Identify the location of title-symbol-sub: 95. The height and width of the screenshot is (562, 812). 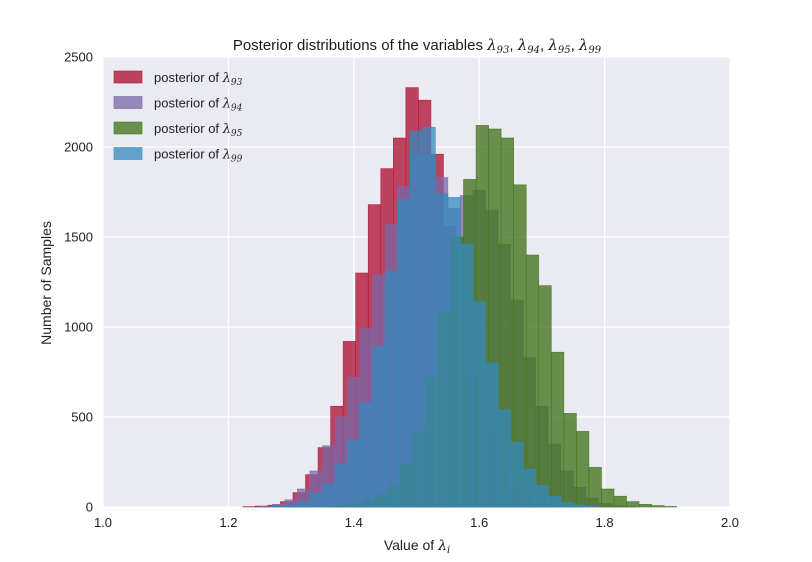
(564, 50).